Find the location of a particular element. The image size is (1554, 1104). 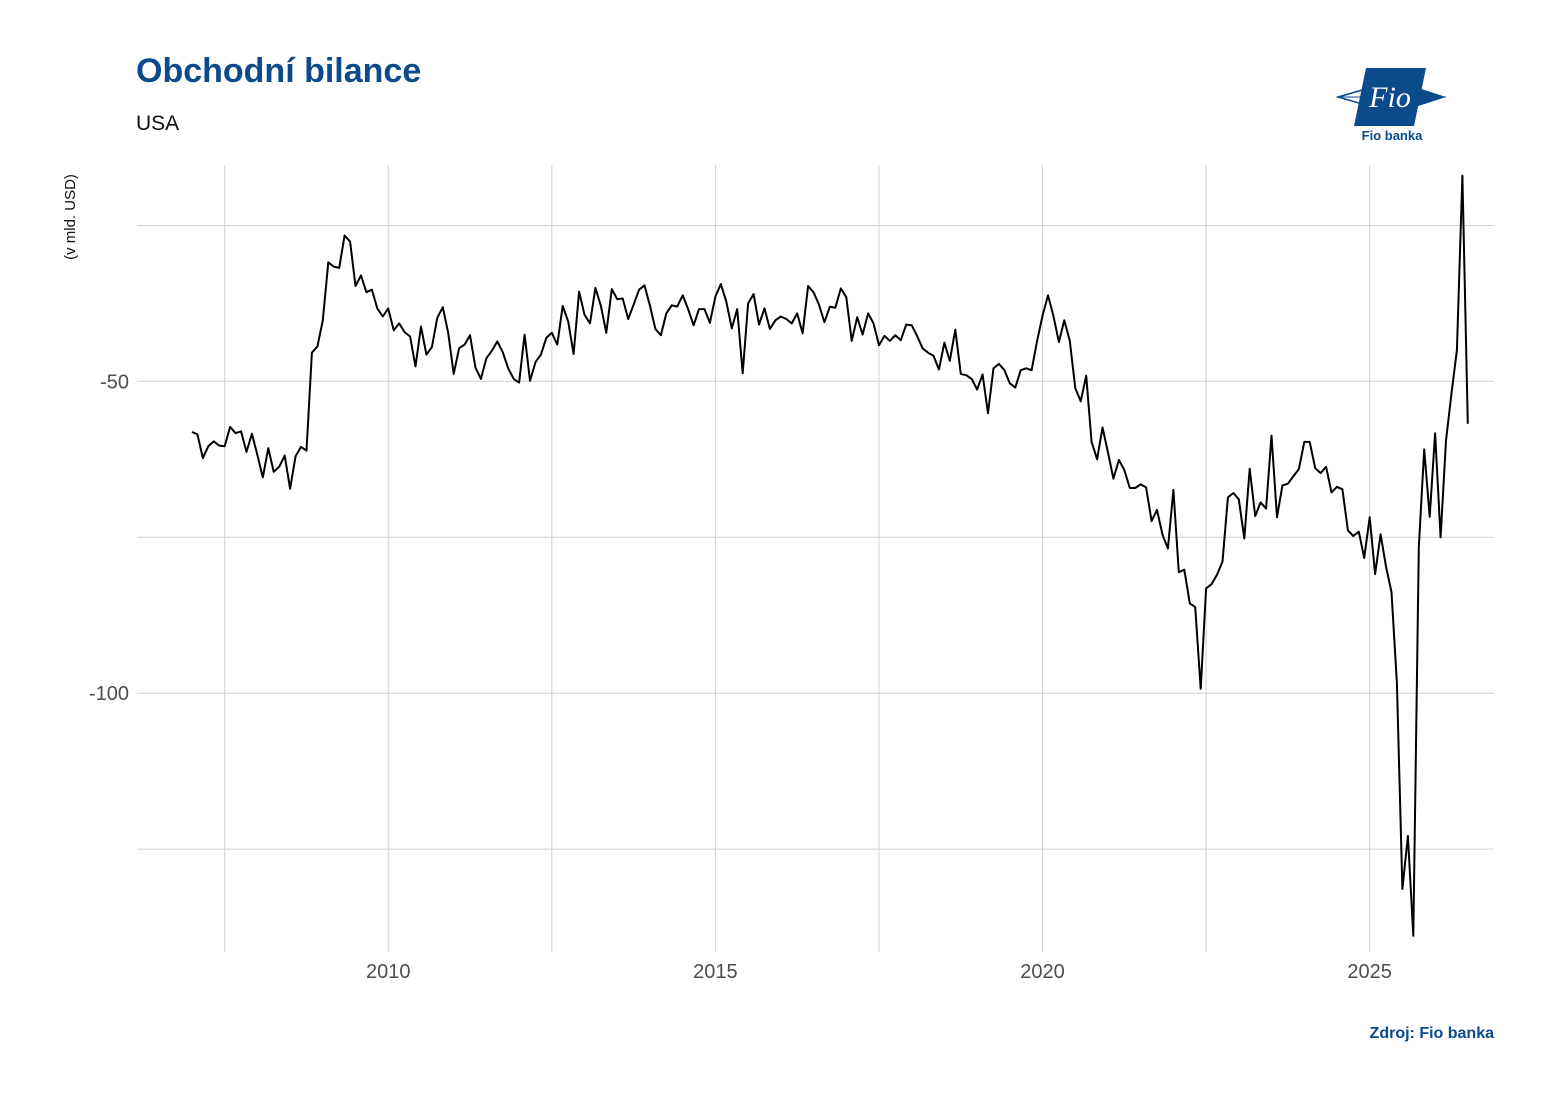

x-tick-label: 2015 is located at coordinates (715, 972).